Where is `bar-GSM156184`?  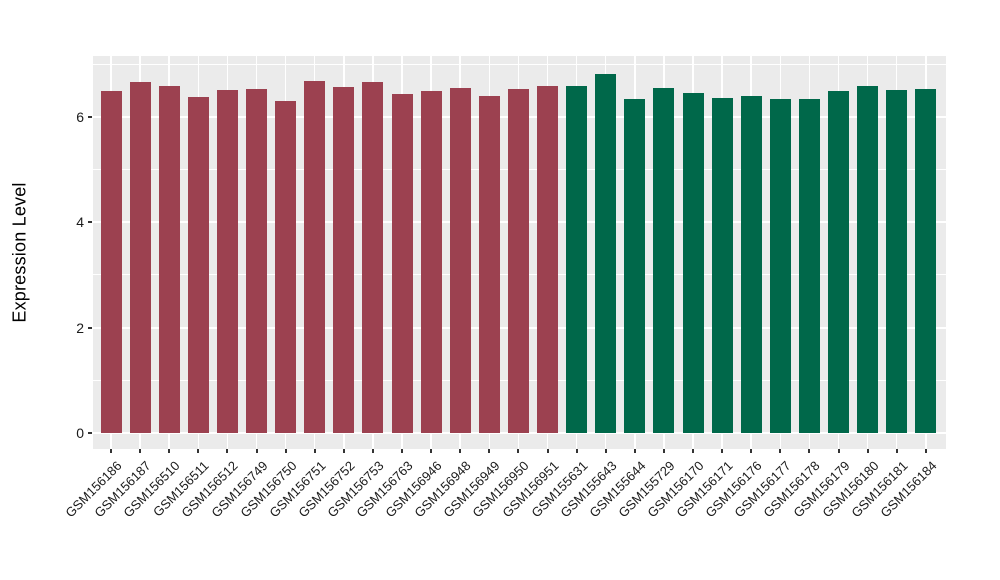 bar-GSM156184 is located at coordinates (926, 261).